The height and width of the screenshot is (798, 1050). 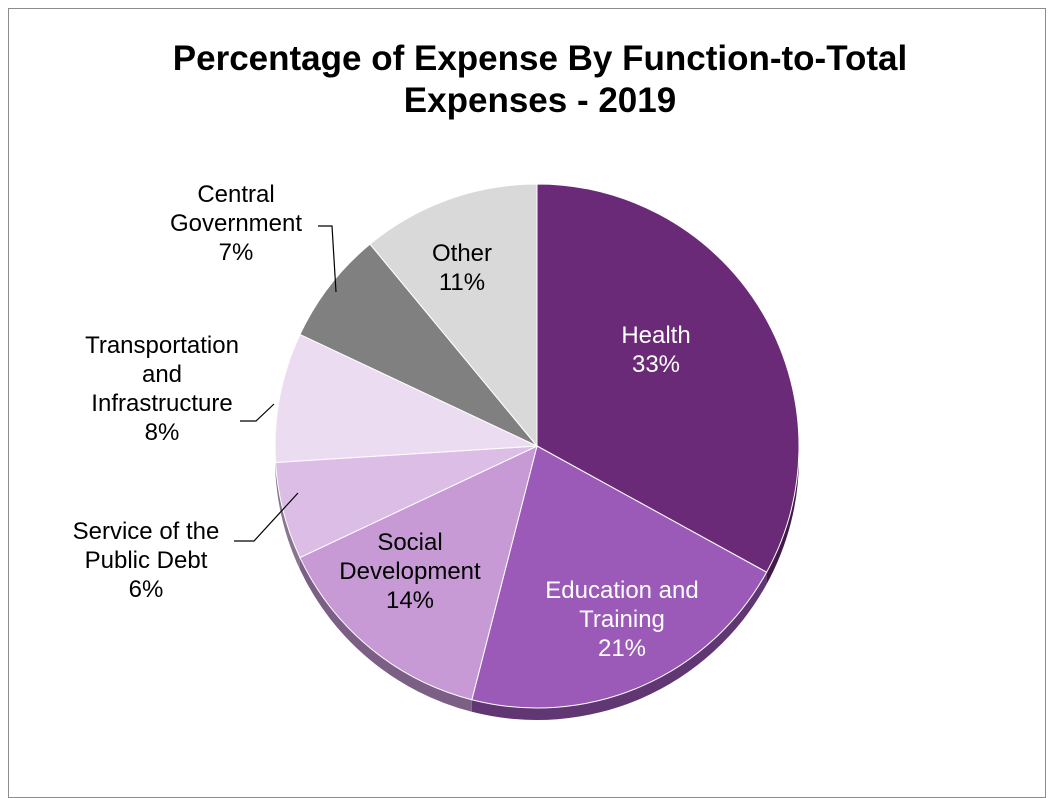 I want to click on data-label-social-development: Social Development 14%, so click(x=410, y=571).